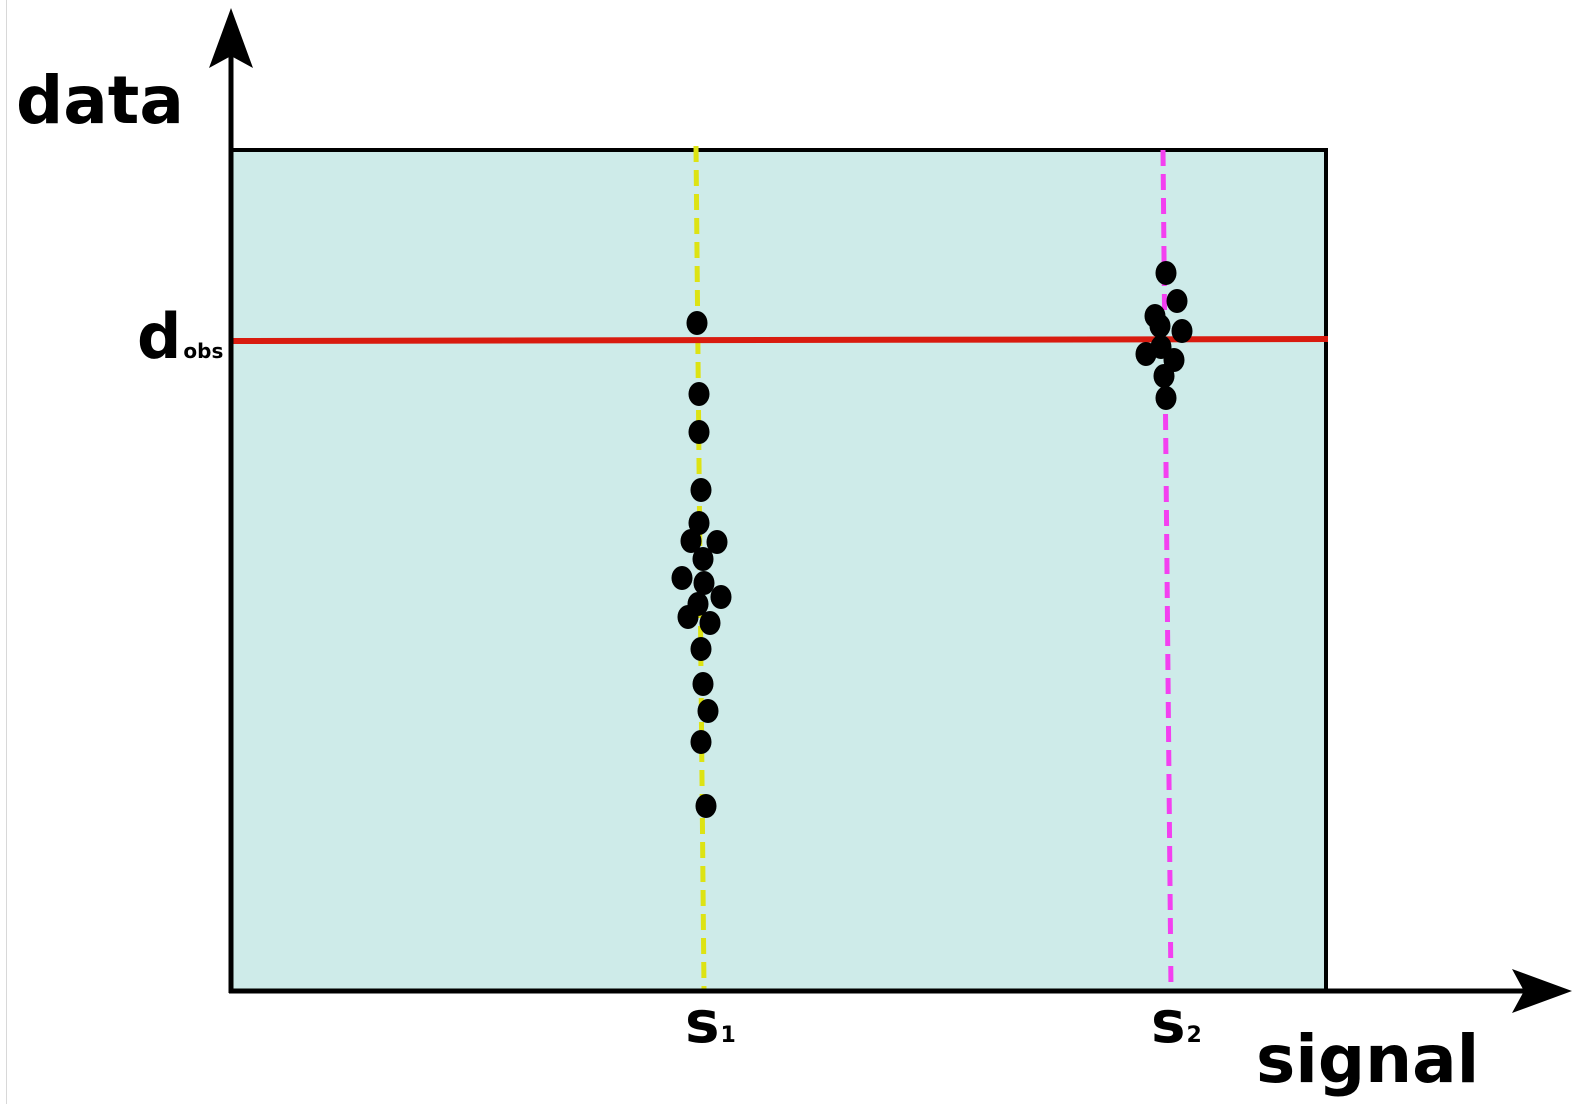 This screenshot has height=1104, width=1574. What do you see at coordinates (203, 351) in the screenshot?
I see `observed-data-subscript: obs` at bounding box center [203, 351].